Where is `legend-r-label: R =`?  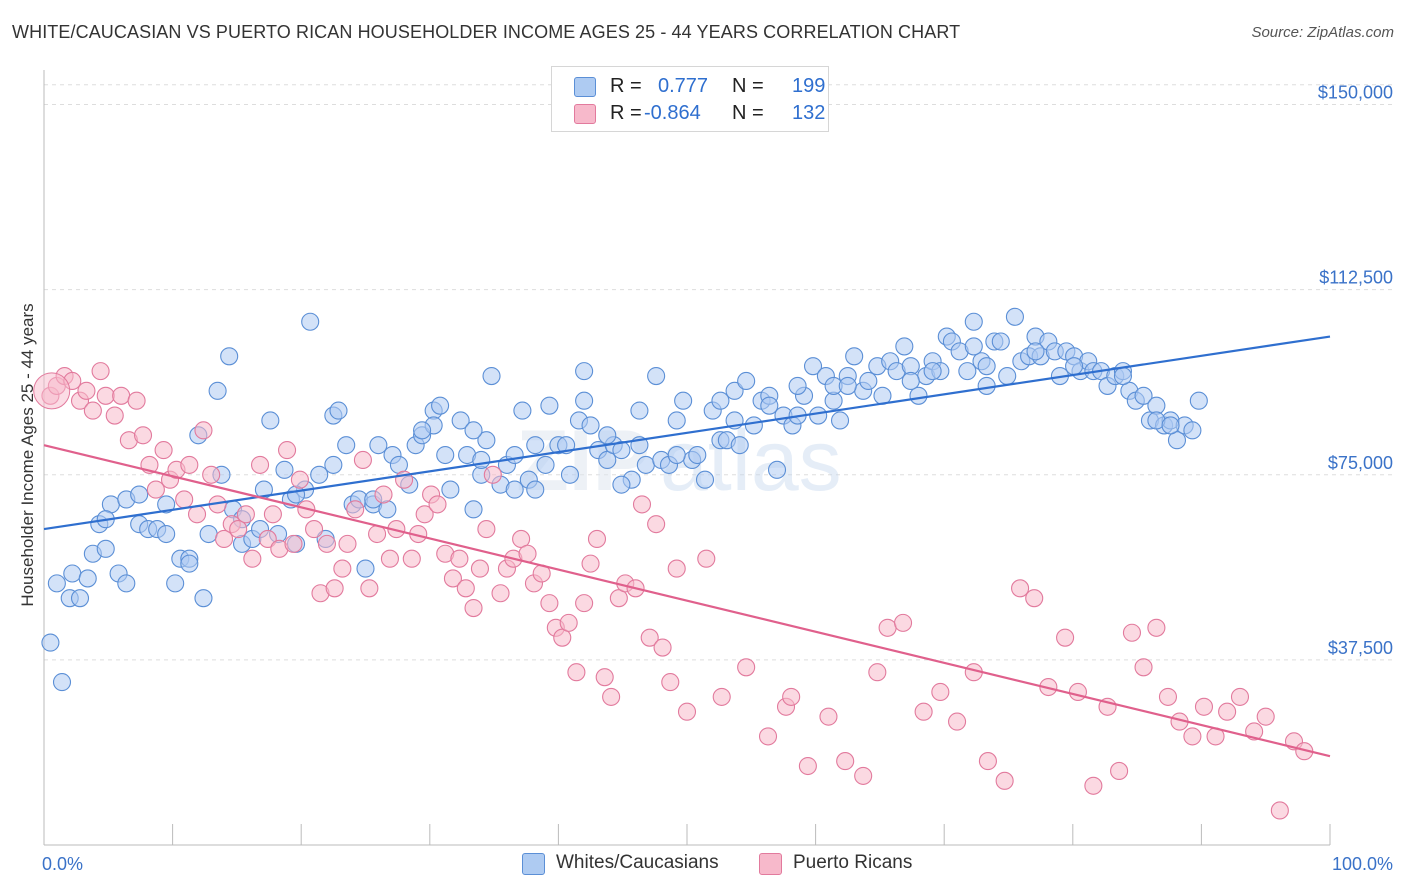 legend-r-label: R = is located at coordinates (626, 113).